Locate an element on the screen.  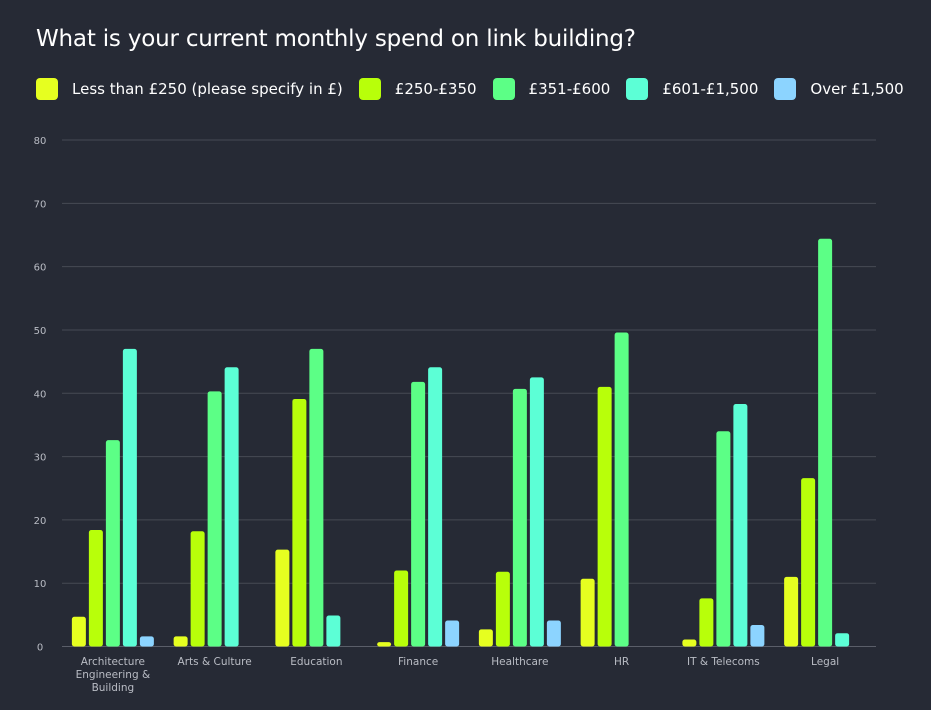
y-tick-label: 50 is located at coordinates (40, 331).